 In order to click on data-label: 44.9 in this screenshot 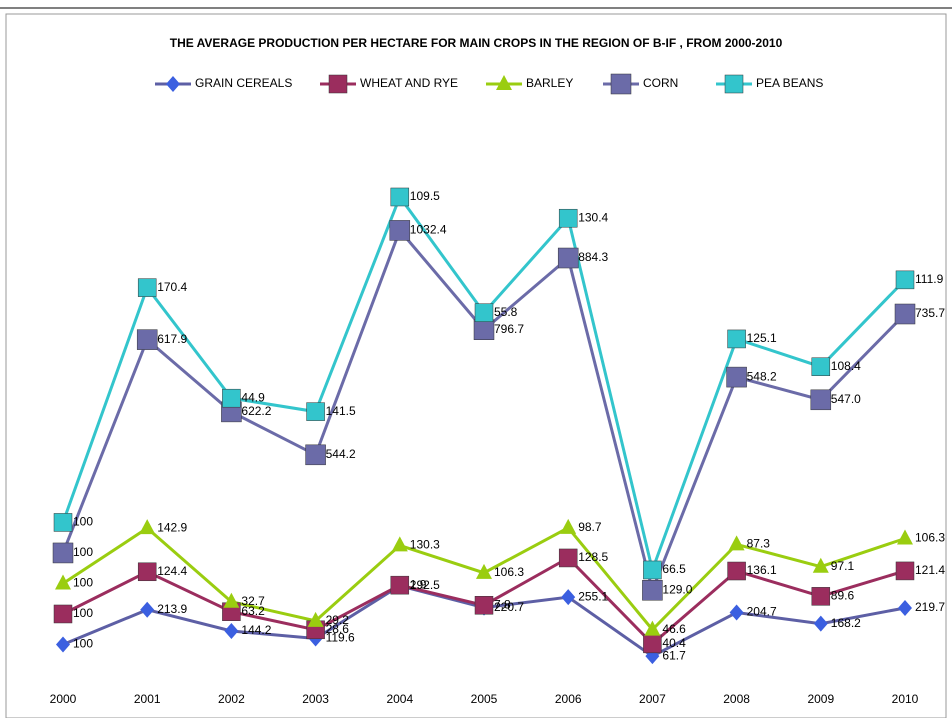, I will do `click(253, 397)`.